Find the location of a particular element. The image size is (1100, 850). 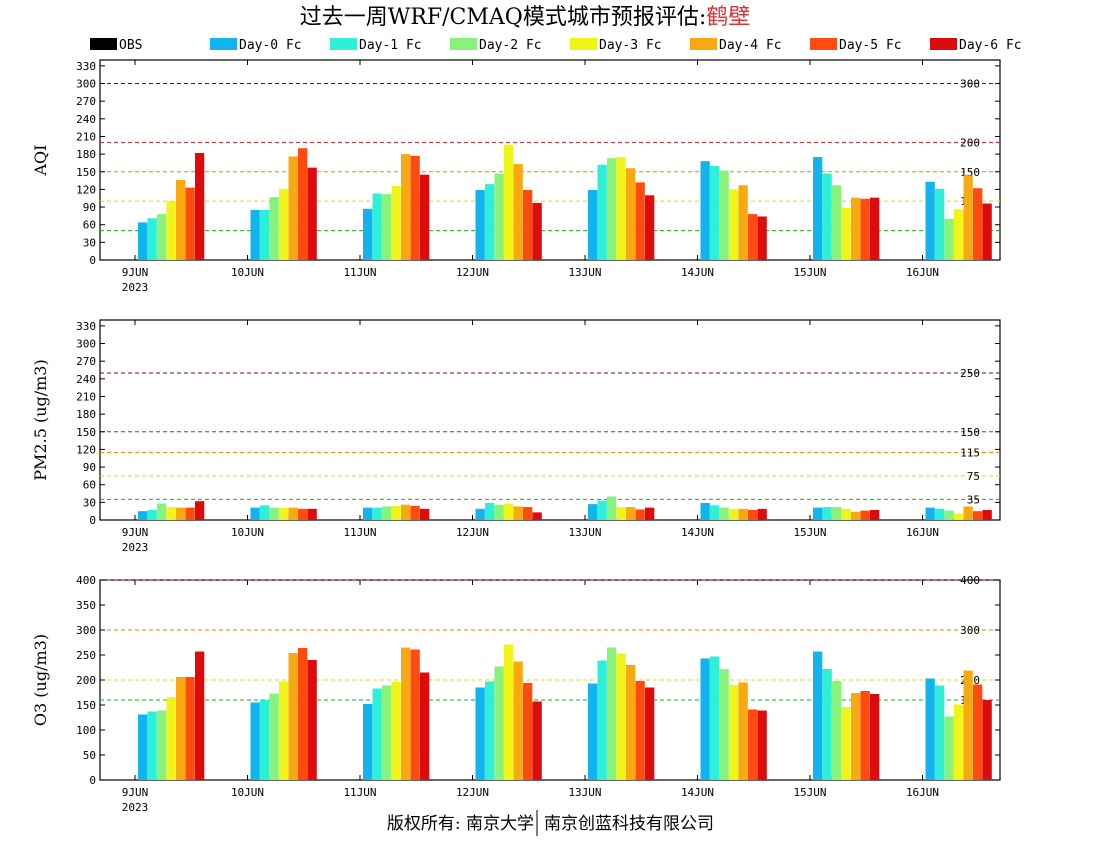

o3-ytick-label-7: 350 is located at coordinates (86, 605).